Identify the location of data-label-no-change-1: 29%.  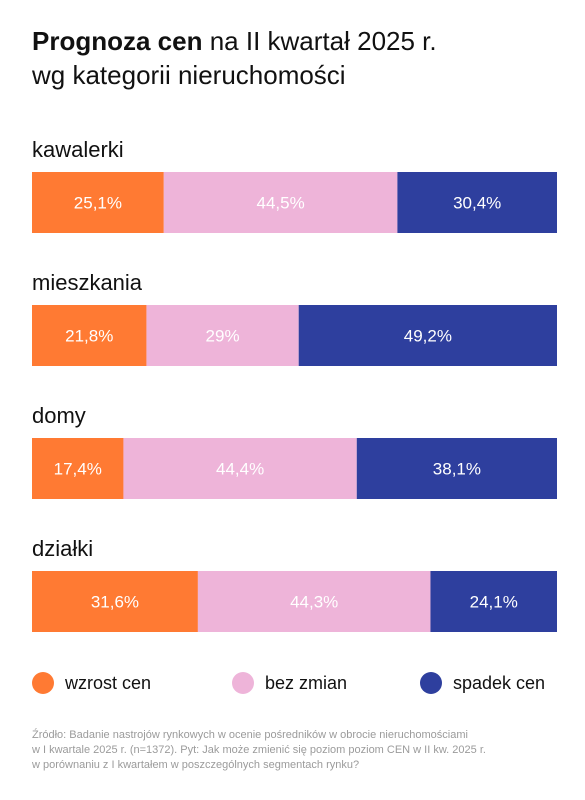
(223, 336).